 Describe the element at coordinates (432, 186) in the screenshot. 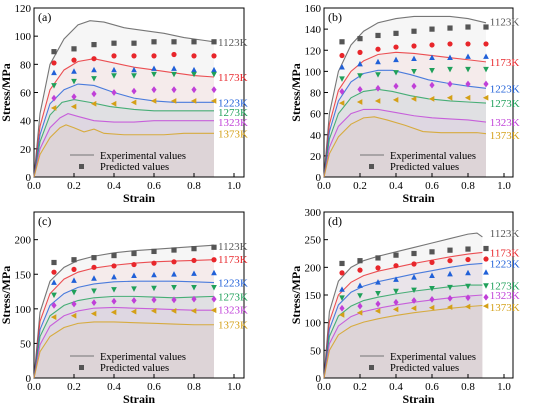

I see `x-tick-label: 0.6` at that location.